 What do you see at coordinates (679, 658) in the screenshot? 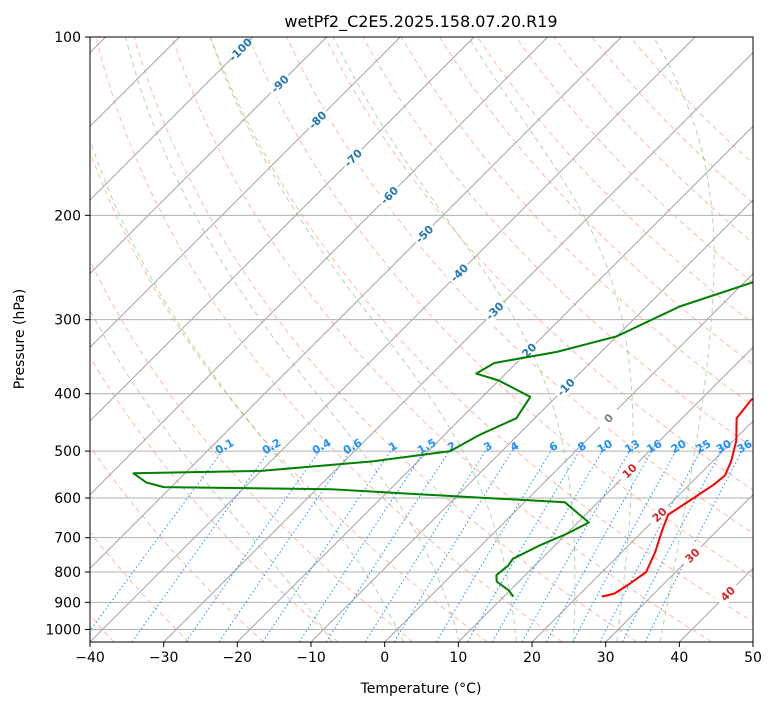
I see `x-tick-label: 40` at bounding box center [679, 658].